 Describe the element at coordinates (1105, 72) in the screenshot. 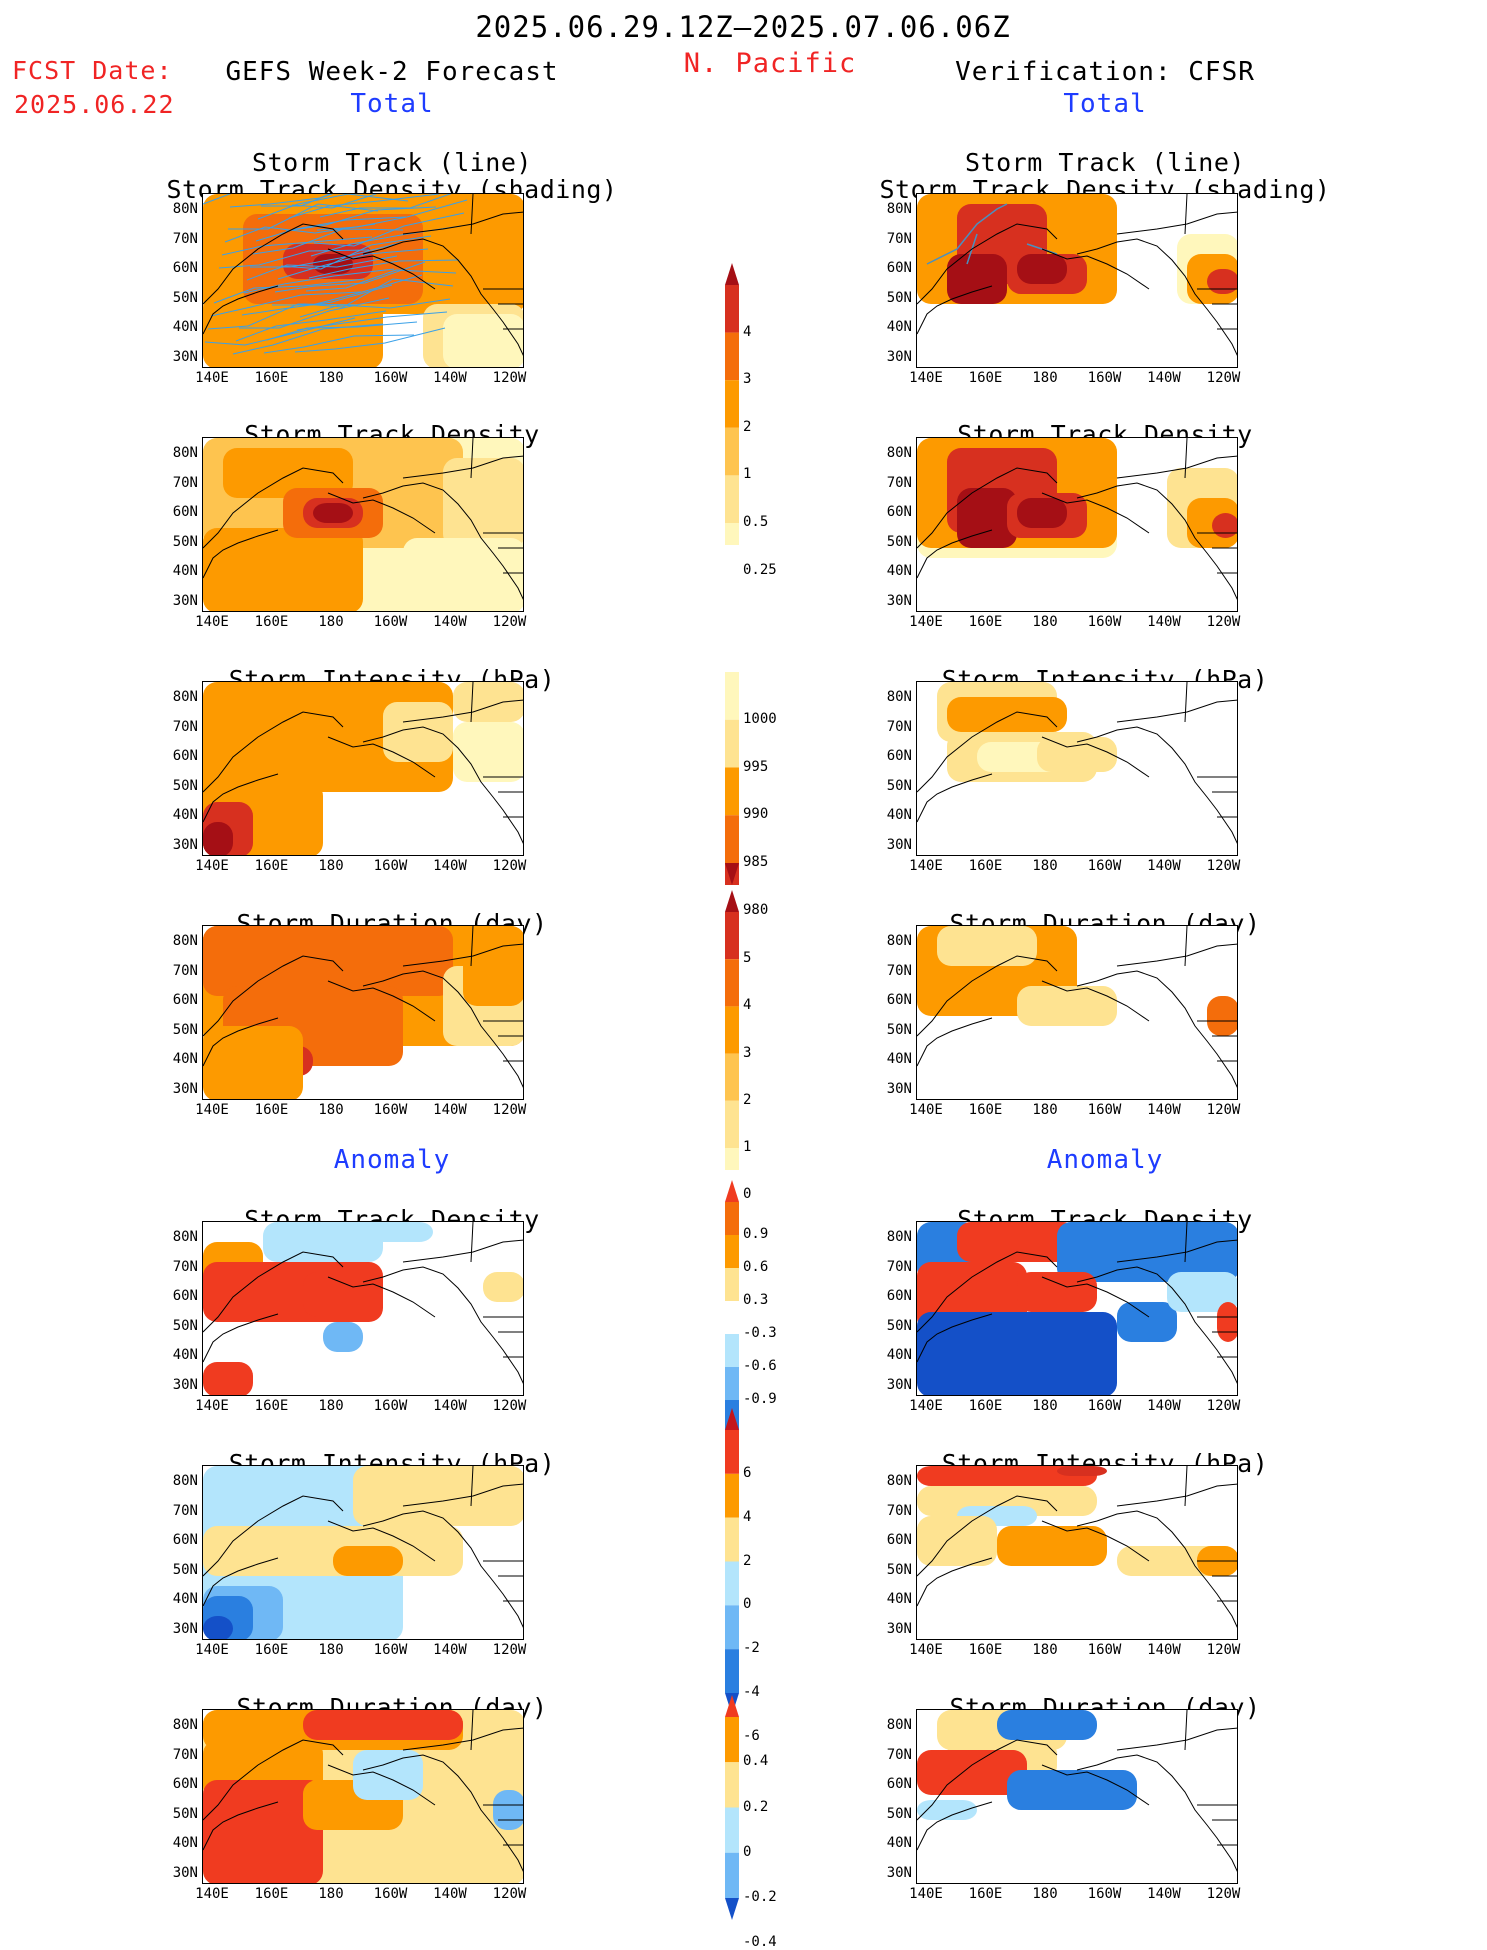

I see `right-column-title: Verification: CFSR` at that location.